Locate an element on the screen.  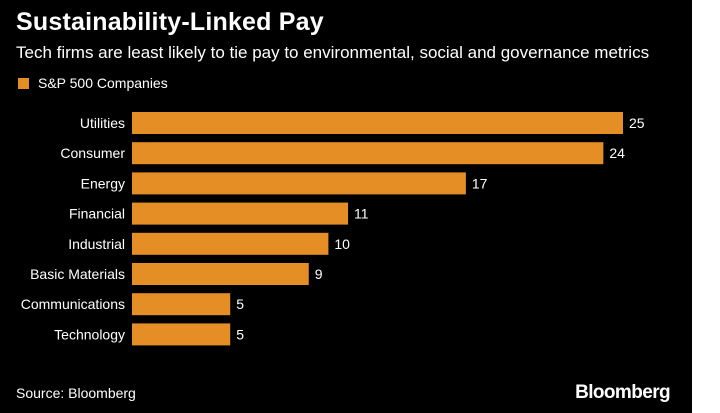
category-label: Industrial is located at coordinates (96, 244).